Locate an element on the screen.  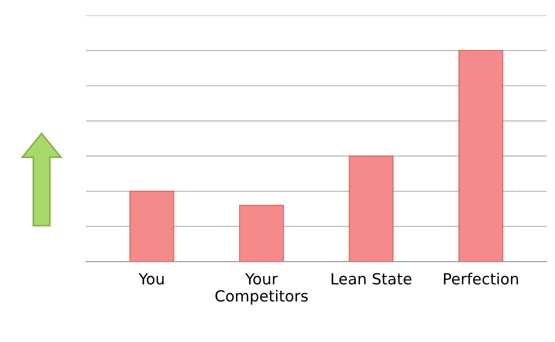
x-tick-label: You is located at coordinates (151, 279).